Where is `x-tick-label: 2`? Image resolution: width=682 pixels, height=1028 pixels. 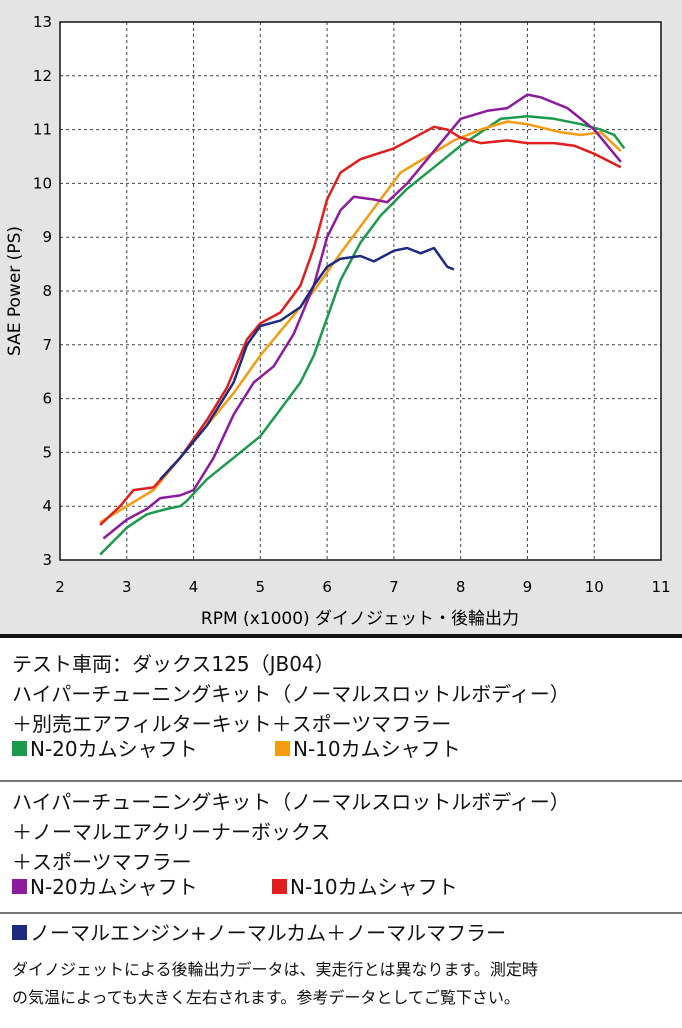
x-tick-label: 2 is located at coordinates (60, 587).